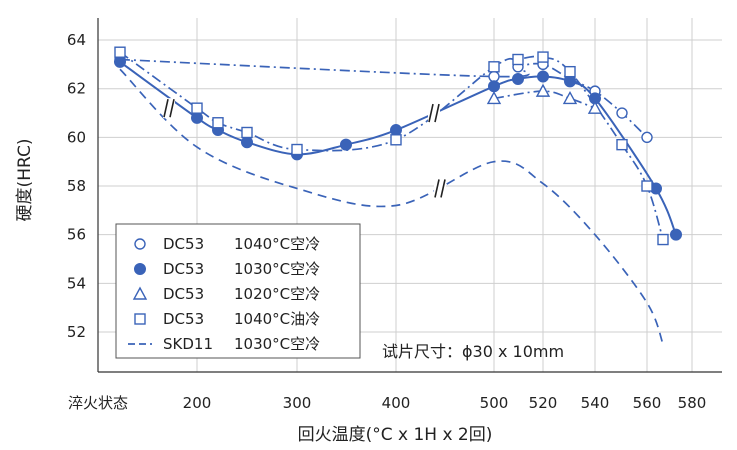  What do you see at coordinates (494, 403) in the screenshot?
I see `x-tick-label: 500` at bounding box center [494, 403].